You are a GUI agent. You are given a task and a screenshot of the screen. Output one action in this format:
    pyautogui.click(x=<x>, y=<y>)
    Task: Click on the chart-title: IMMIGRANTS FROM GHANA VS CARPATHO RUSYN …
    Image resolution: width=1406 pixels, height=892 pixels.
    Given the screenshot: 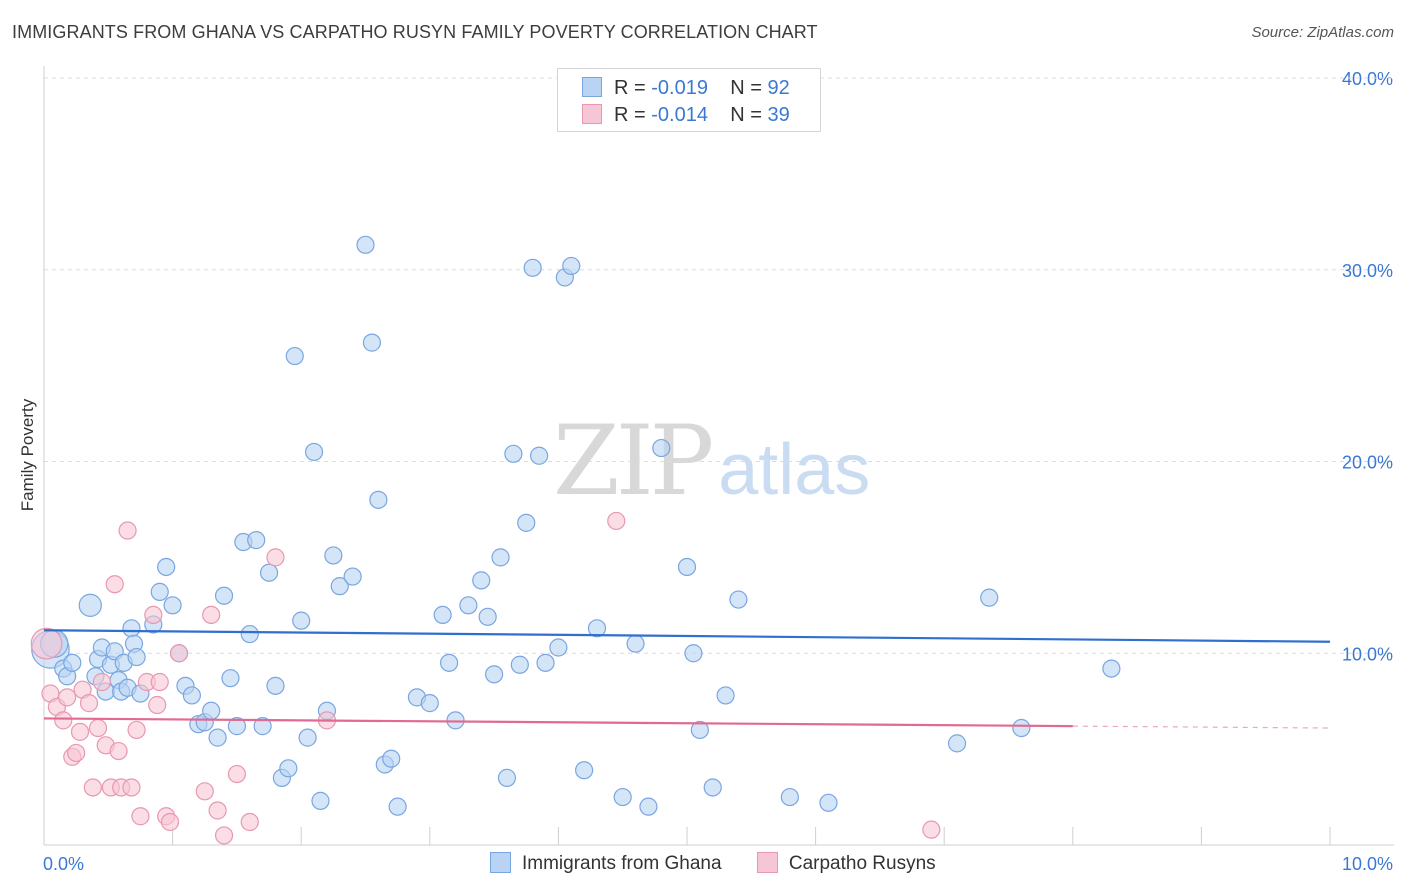 What is the action you would take?
    pyautogui.click(x=415, y=32)
    